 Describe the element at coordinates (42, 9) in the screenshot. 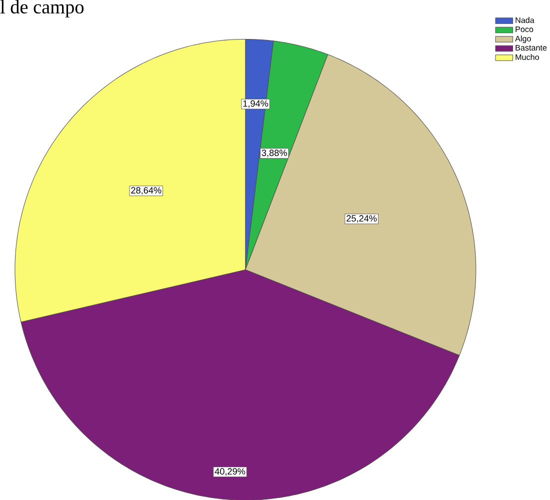

I see `chart-title: l de campo` at that location.